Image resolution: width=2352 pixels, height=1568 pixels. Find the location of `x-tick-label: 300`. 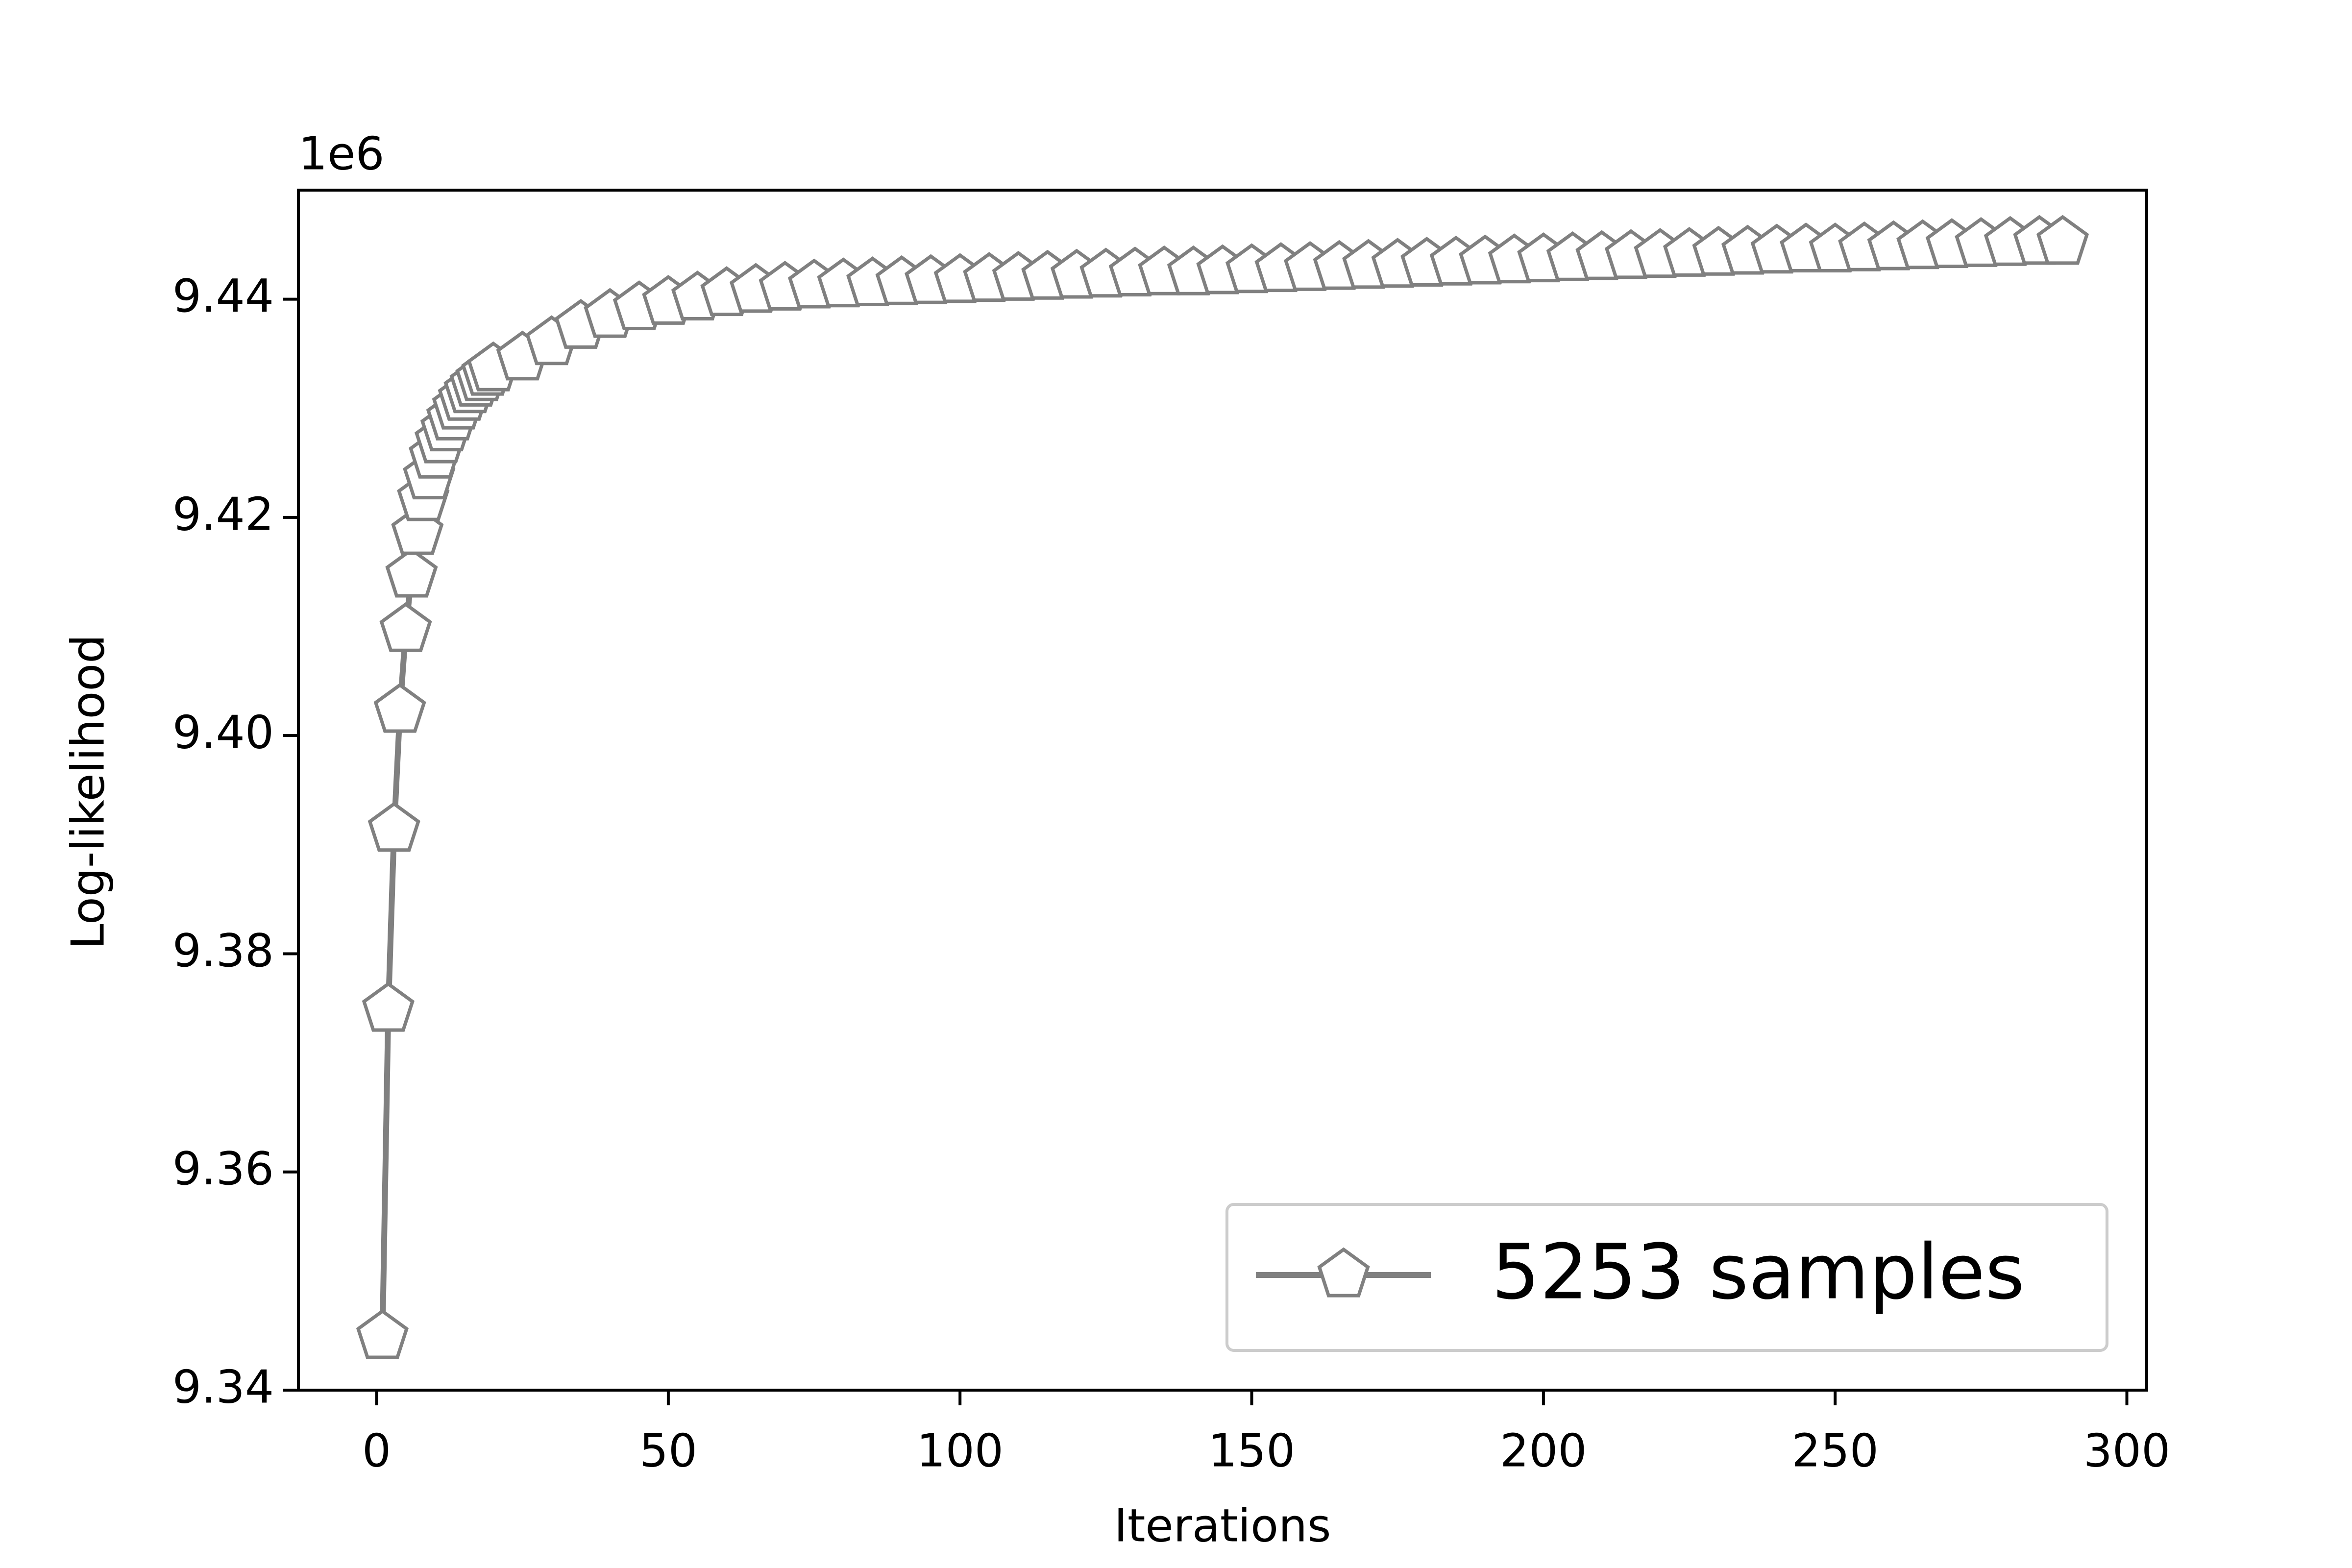

x-tick-label: 300 is located at coordinates (2127, 1450).